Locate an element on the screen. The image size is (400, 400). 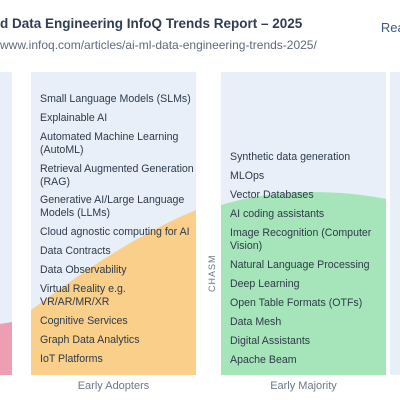
late-majority-panel is located at coordinates (395, 223).